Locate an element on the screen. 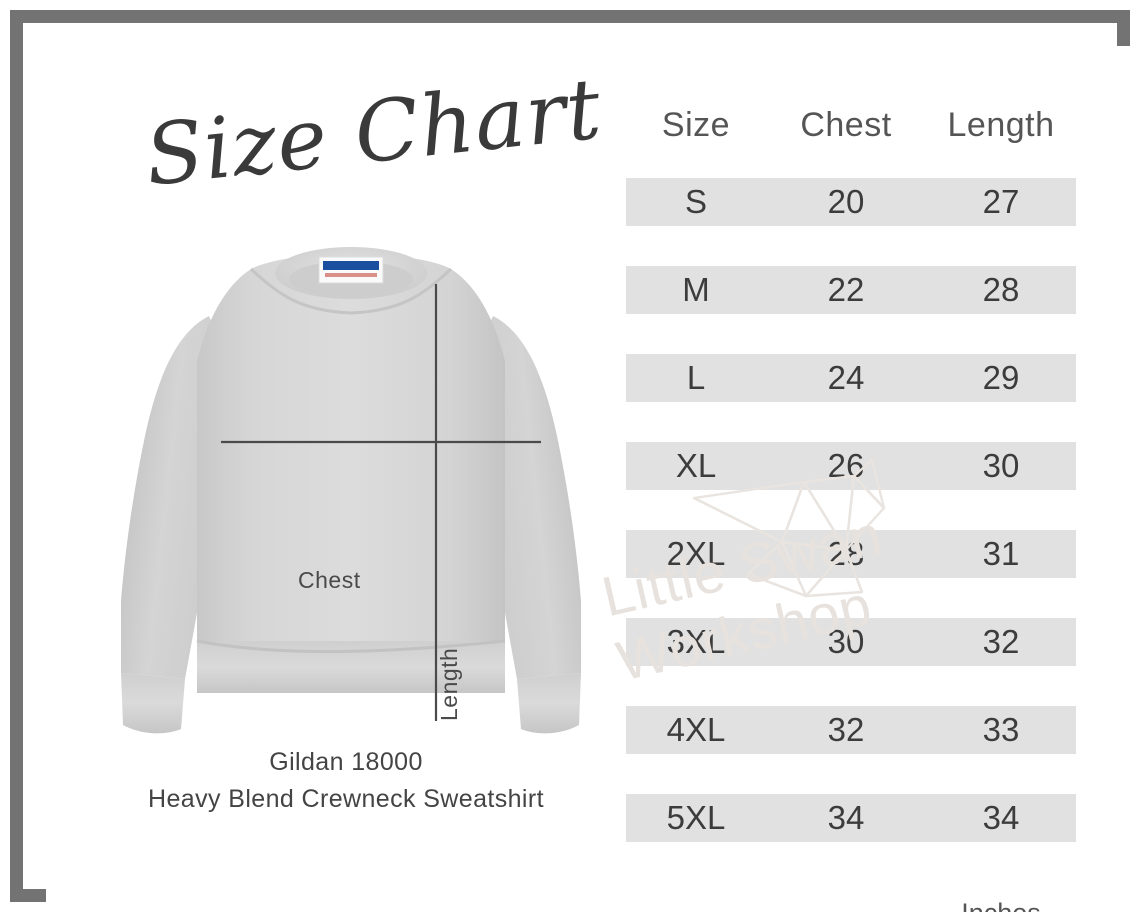 Image resolution: width=1140 pixels, height=912 pixels. column-header-chest: Chest is located at coordinates (846, 125).